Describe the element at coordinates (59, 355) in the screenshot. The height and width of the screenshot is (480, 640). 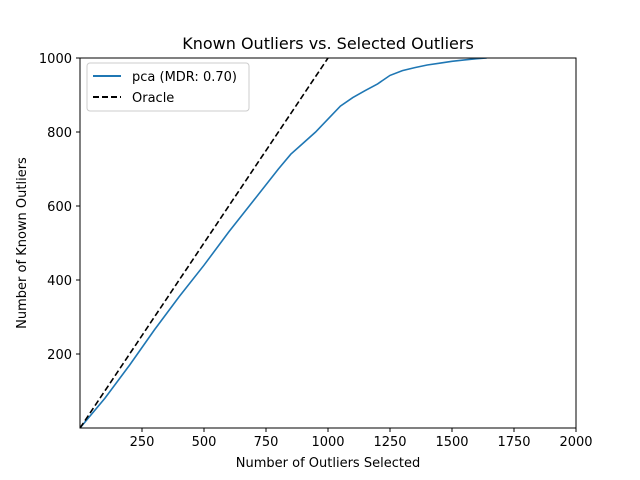
I see `y-tick-label: 200` at that location.